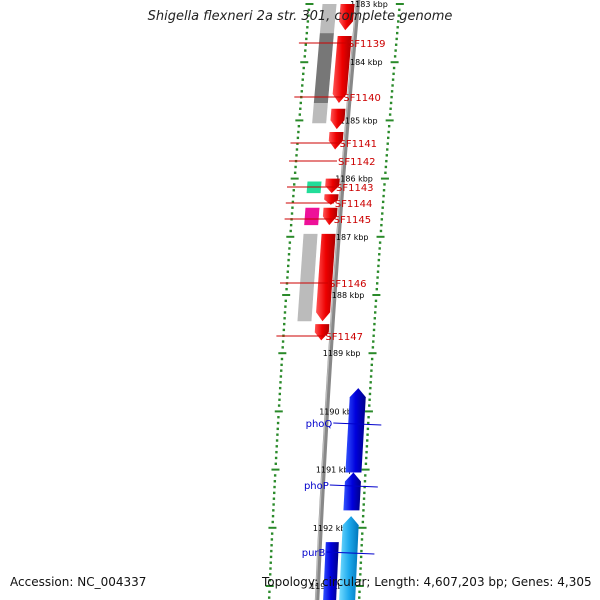 This screenshot has height=600, width=600. Describe the element at coordinates (362, 98) in the screenshot. I see `gene-label-sf1140: SF1140` at that location.